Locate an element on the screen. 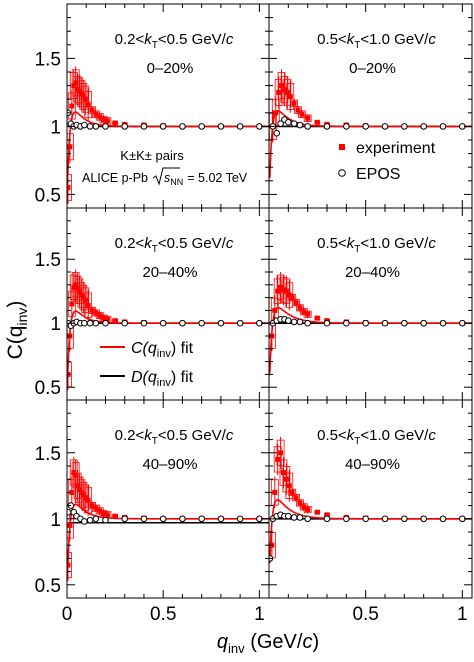 The image size is (474, 662). legend-fit-d-label: D(qinv) fit is located at coordinates (162, 379).